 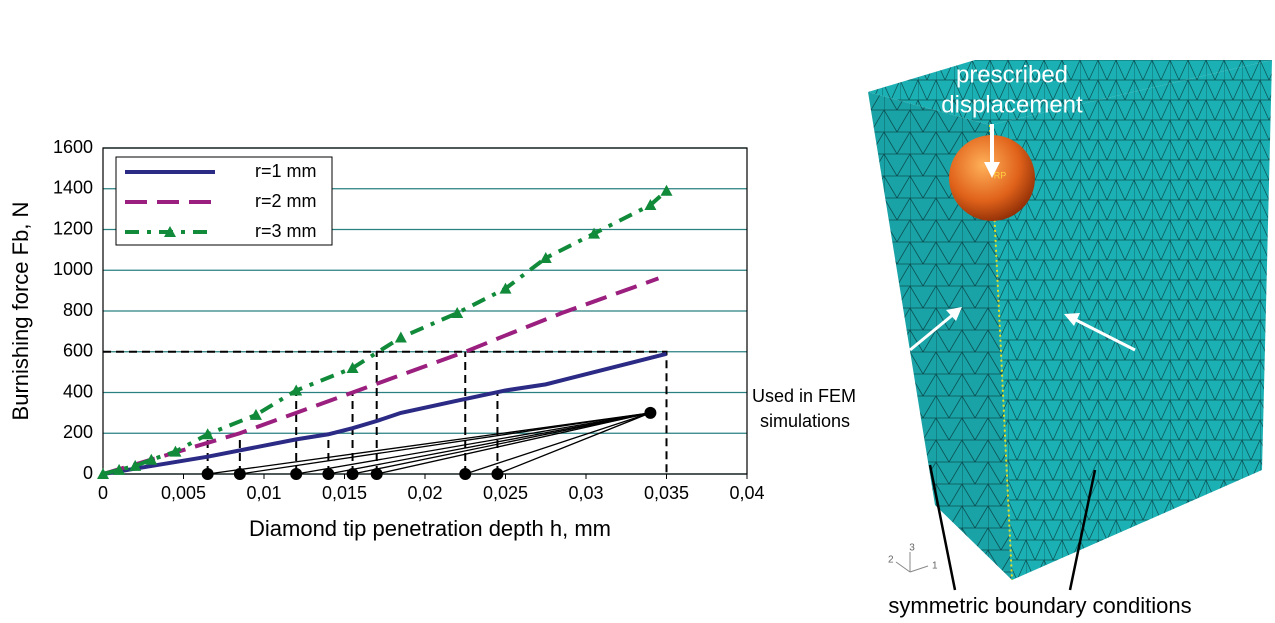 I want to click on fem-target, so click(x=650, y=412).